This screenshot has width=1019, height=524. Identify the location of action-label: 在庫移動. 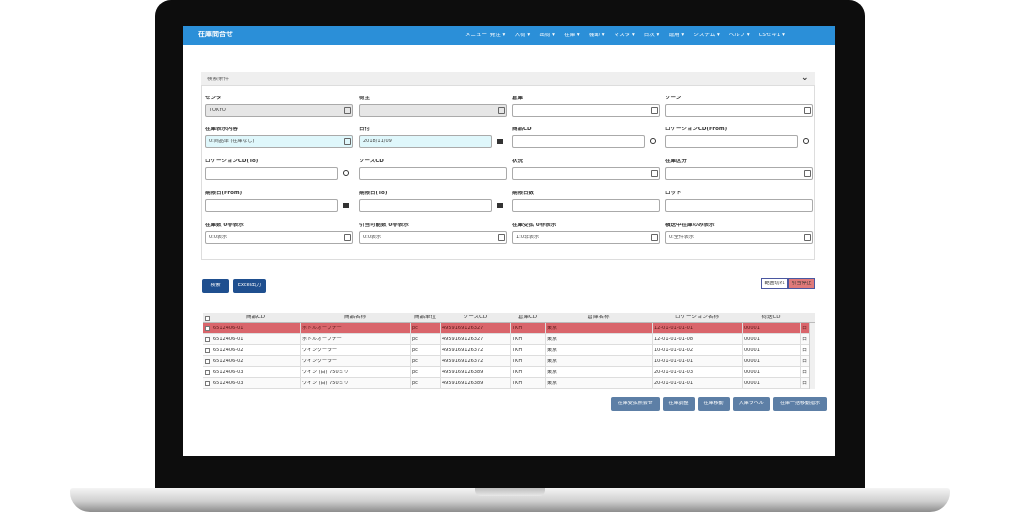
(713, 403).